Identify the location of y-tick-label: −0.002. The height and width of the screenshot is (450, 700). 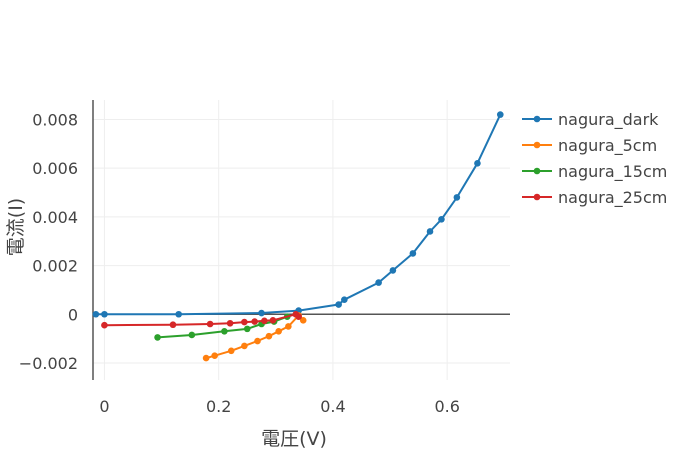
(48, 363).